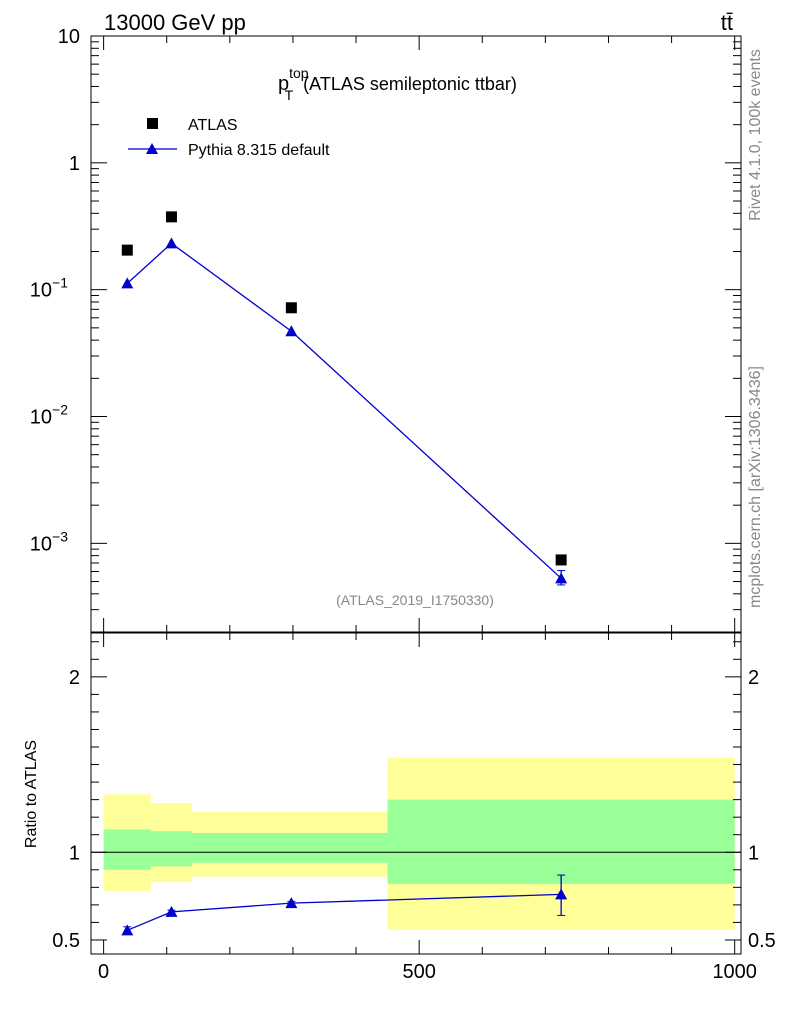 This screenshot has height=1024, width=786. Describe the element at coordinates (213, 125) in the screenshot. I see `legend-atlas-label: ATLAS` at that location.